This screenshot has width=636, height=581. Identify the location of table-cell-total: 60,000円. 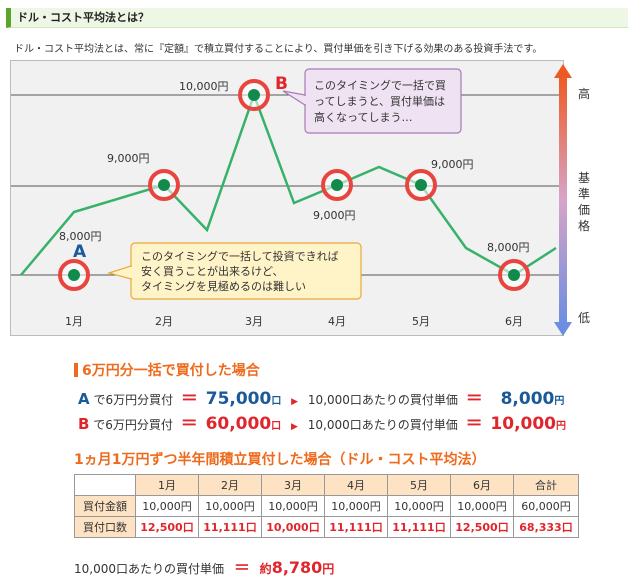
(546, 506).